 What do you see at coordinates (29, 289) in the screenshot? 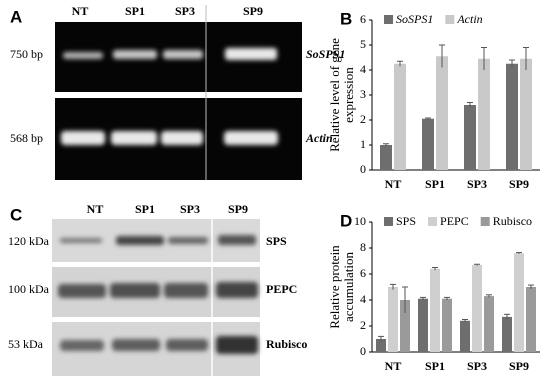
I see `size-label: 100 kDa` at bounding box center [29, 289].